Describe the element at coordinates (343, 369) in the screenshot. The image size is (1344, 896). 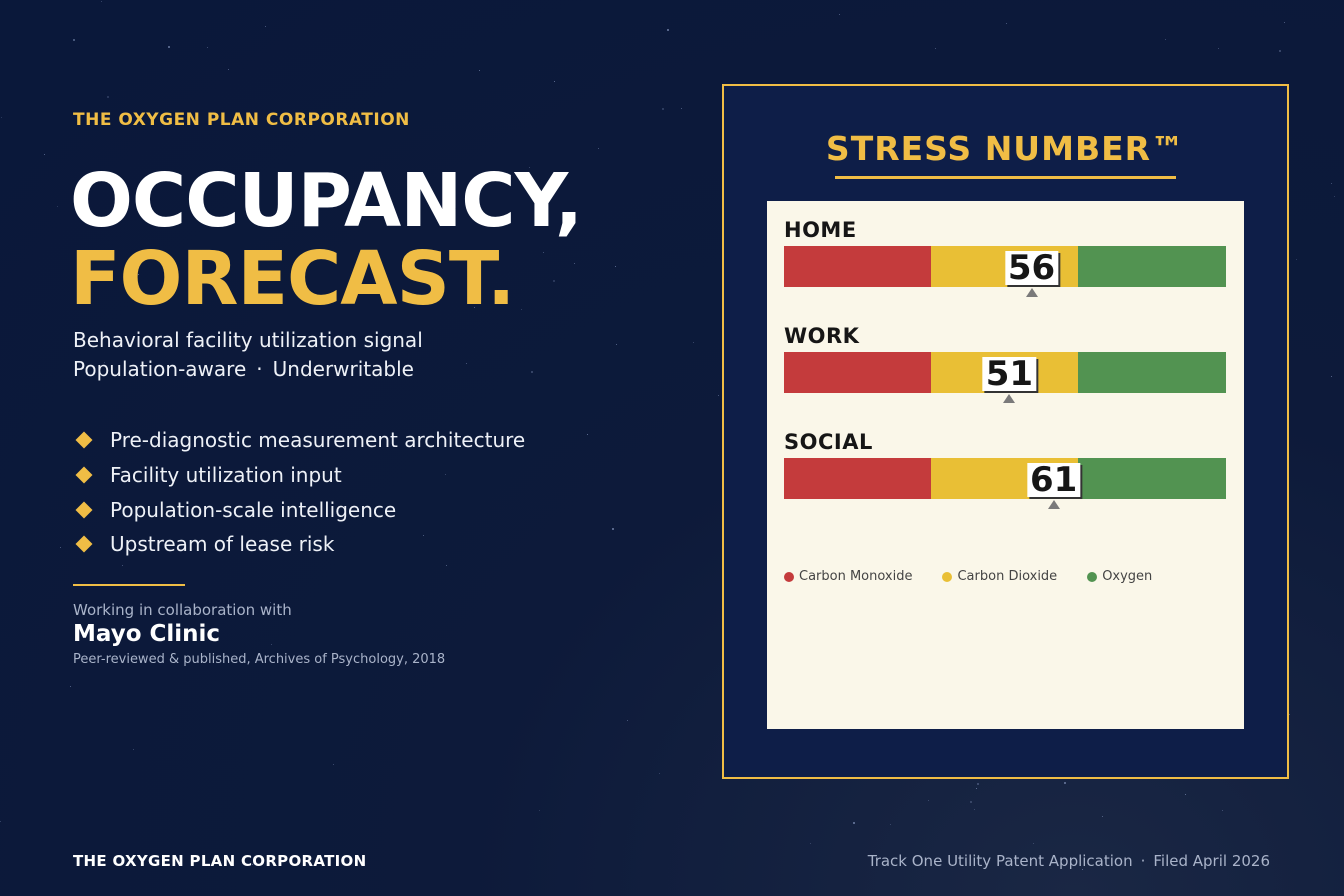
I see `subtitle-underwritable: Underwritable` at that location.